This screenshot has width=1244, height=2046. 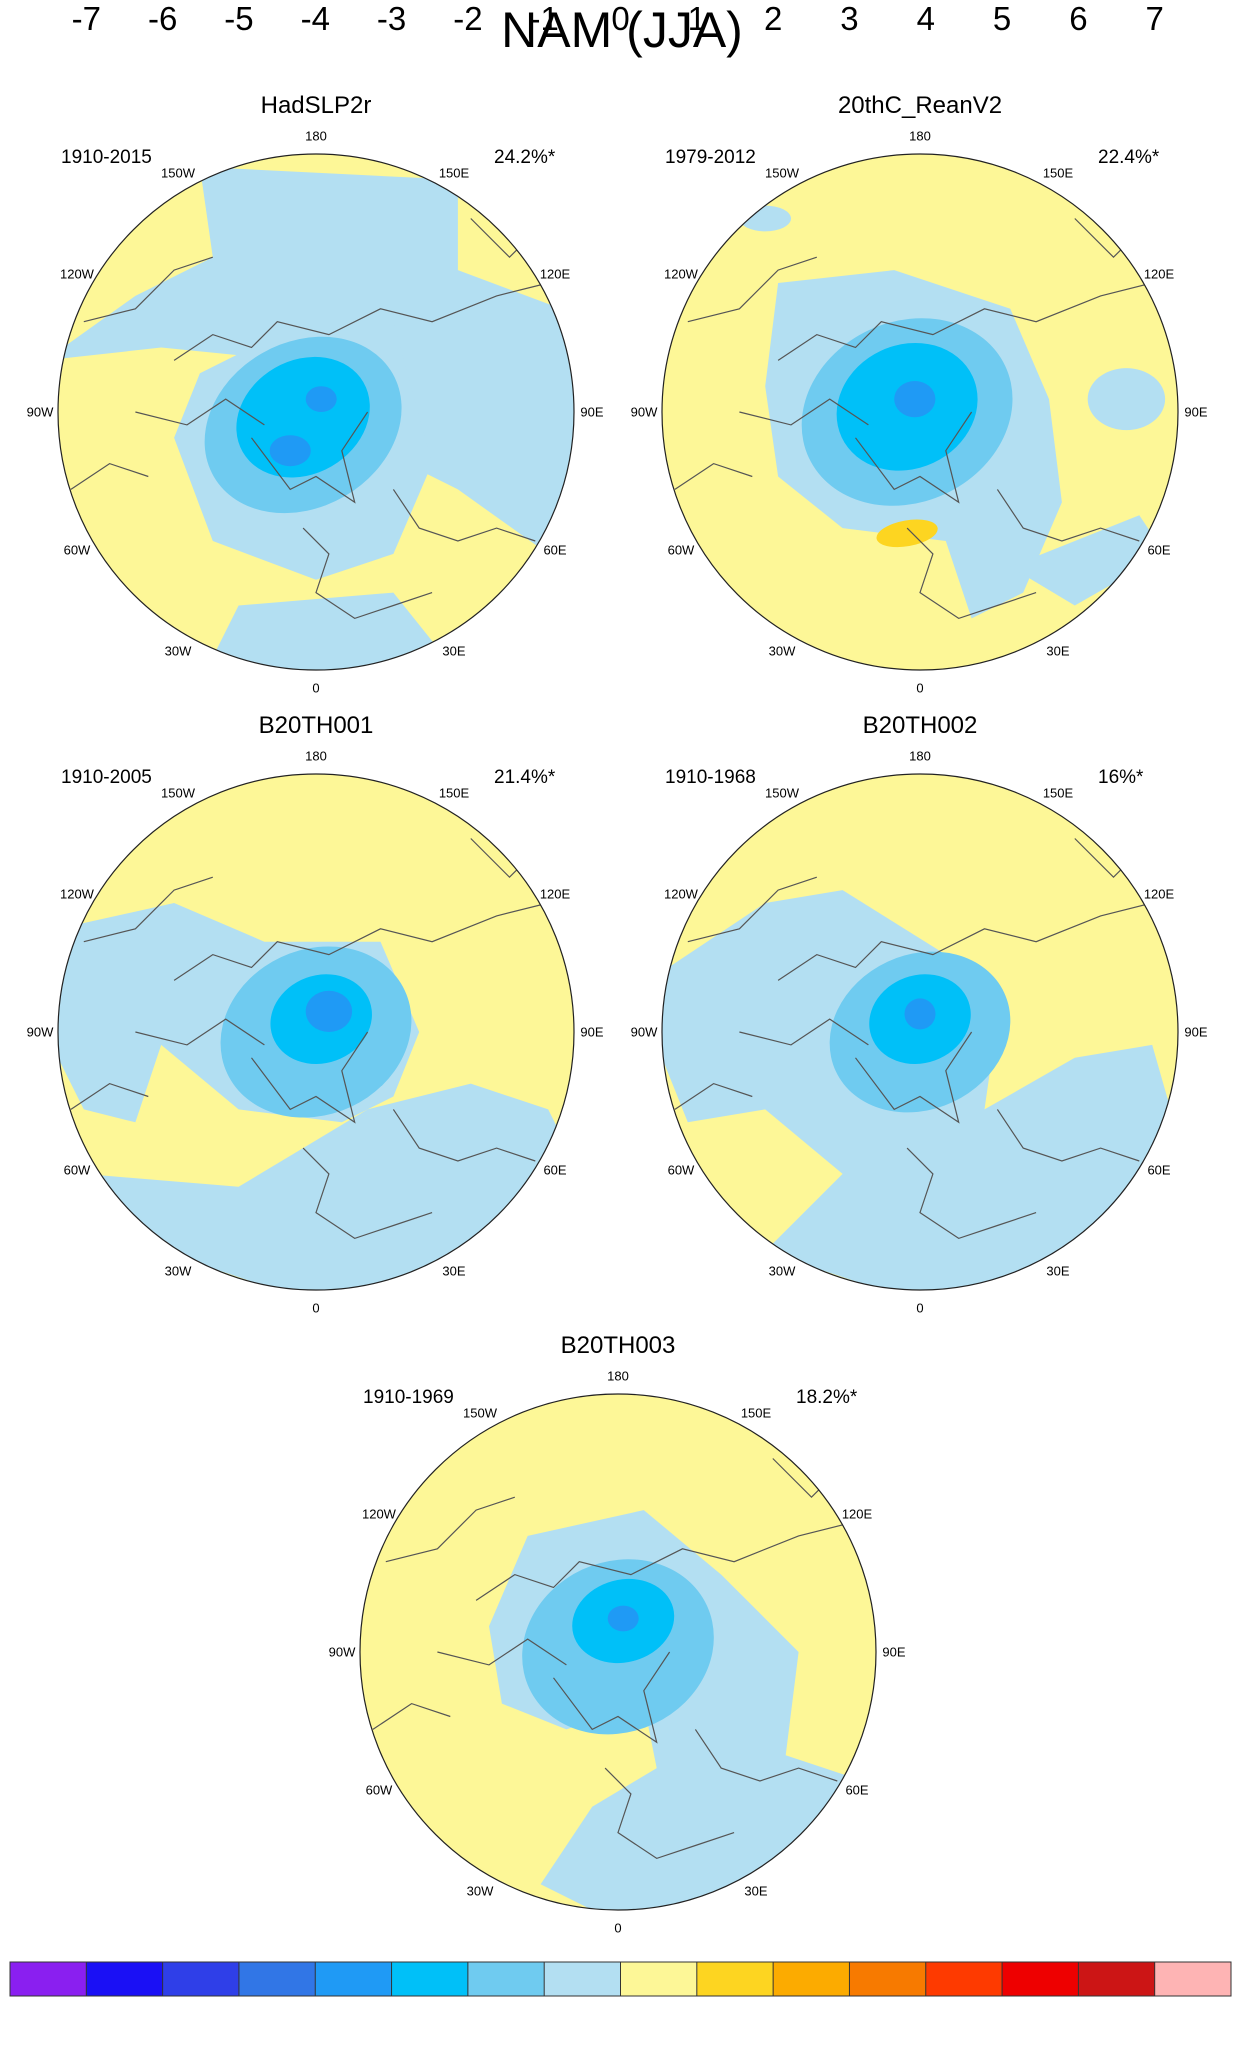 What do you see at coordinates (622, 30) in the screenshot?
I see `figure-title: NAM (JJA)` at bounding box center [622, 30].